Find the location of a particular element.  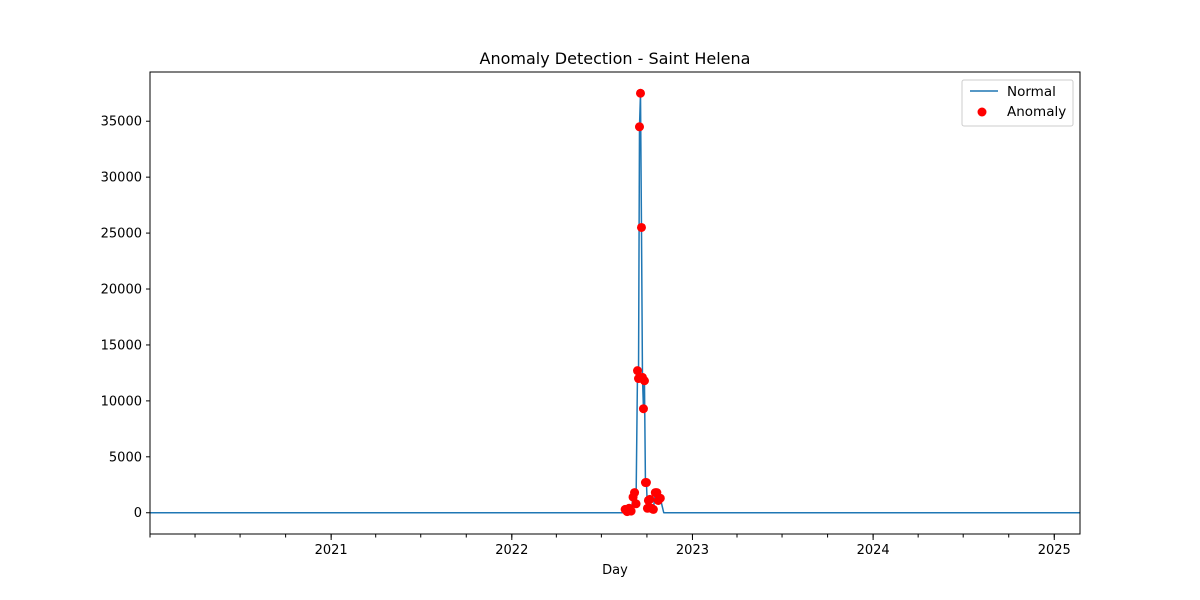

y-tick-label: 30000 is located at coordinates (121, 178).